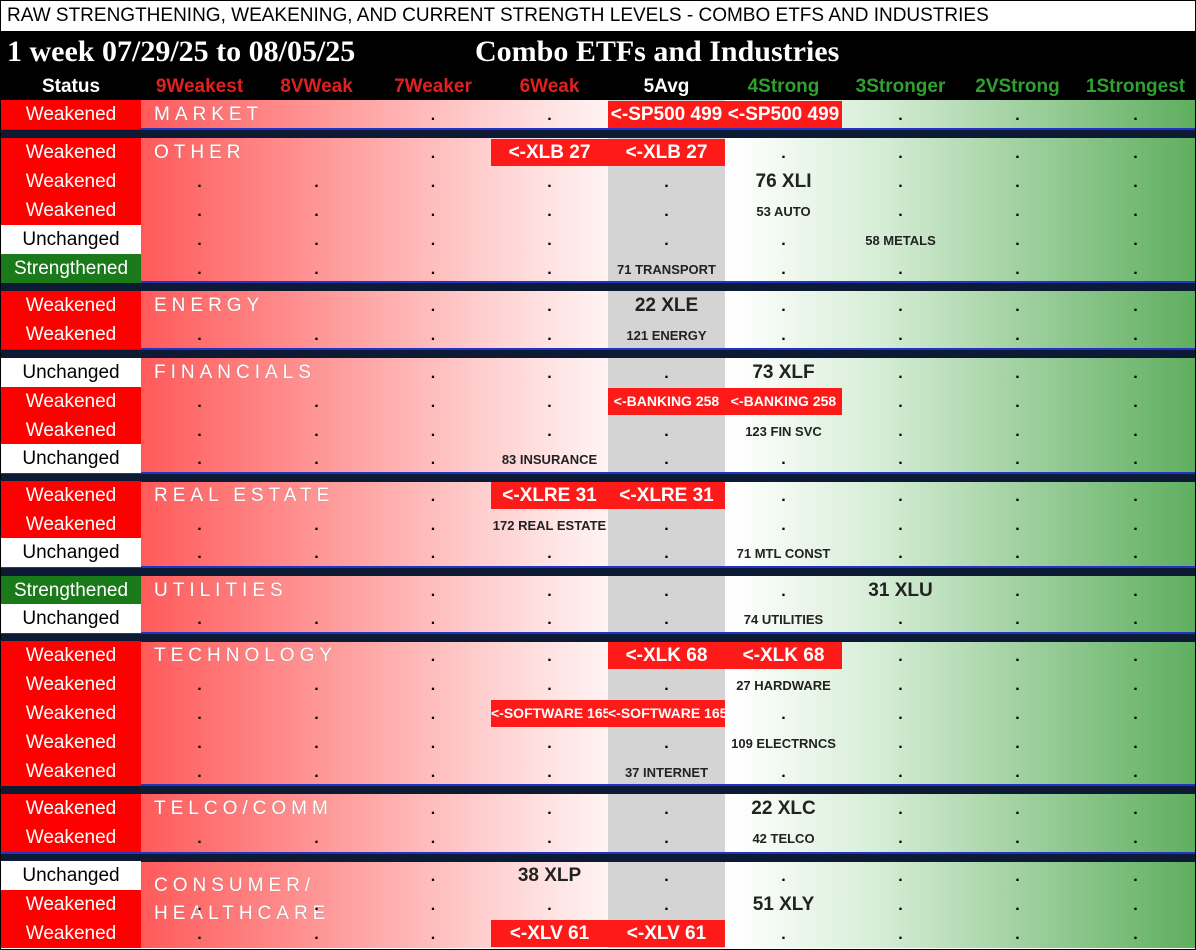  Describe the element at coordinates (549, 495) in the screenshot. I see `moved-item-label: <-XLRE 31` at that location.